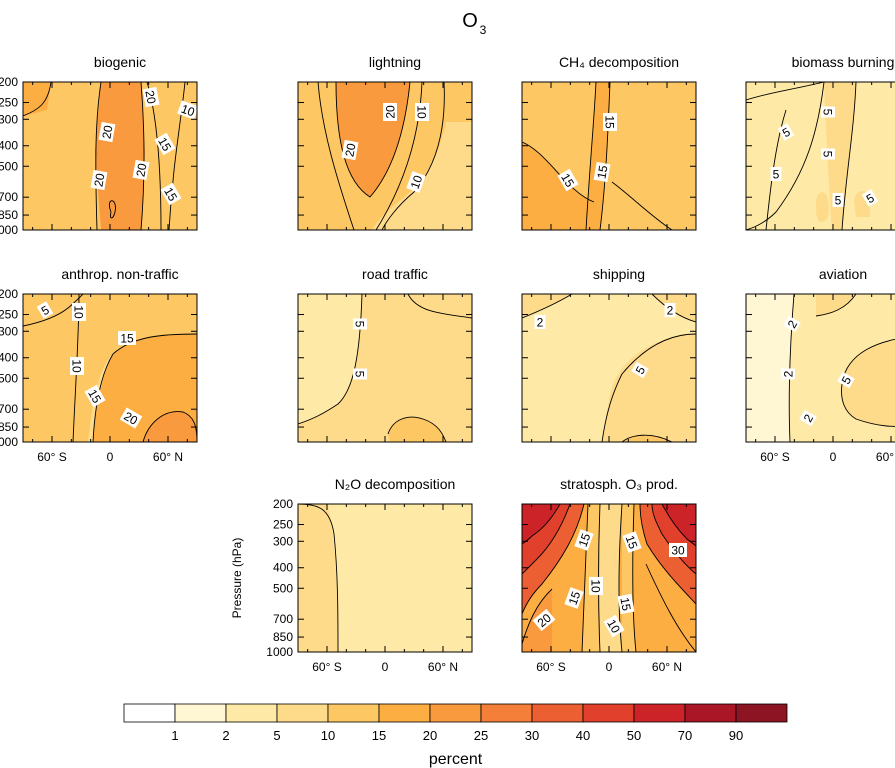  Describe the element at coordinates (443, 667) in the screenshot. I see `x-tick-label: 60° N` at that location.